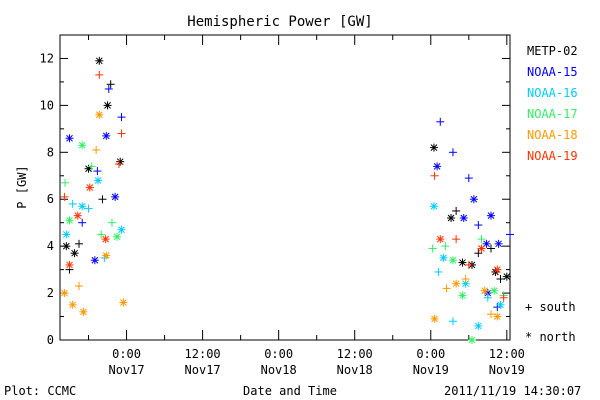 This screenshot has height=400, width=600. I want to click on y-axis-label: P [GW], so click(22, 187).